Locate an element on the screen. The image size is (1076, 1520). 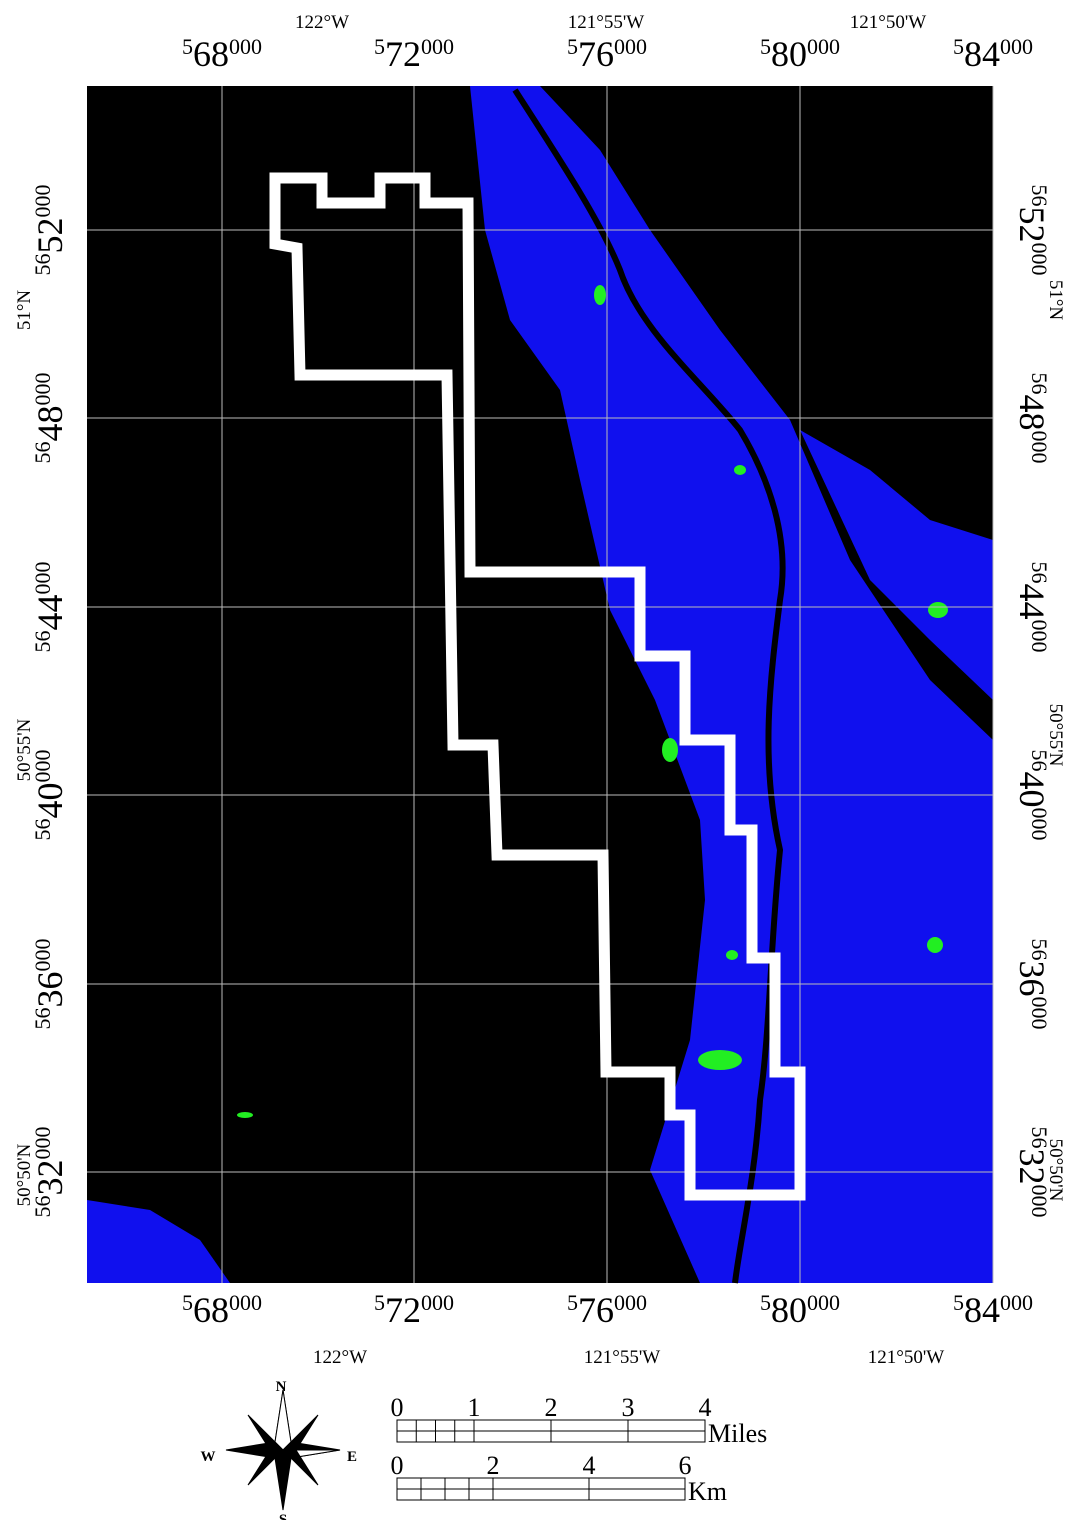
northing-label-left: 5632000 is located at coordinates (50, 1172).